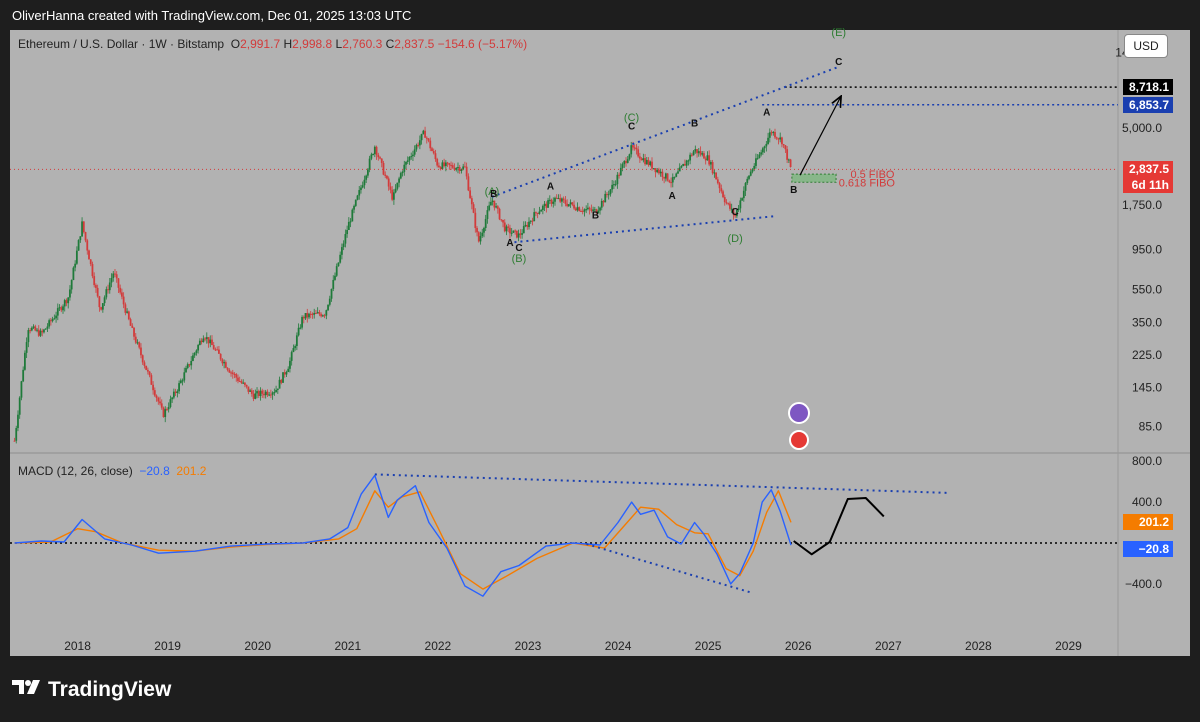 This screenshot has width=1200, height=722. What do you see at coordinates (814, 178) in the screenshot?
I see `fibo-zone` at bounding box center [814, 178].